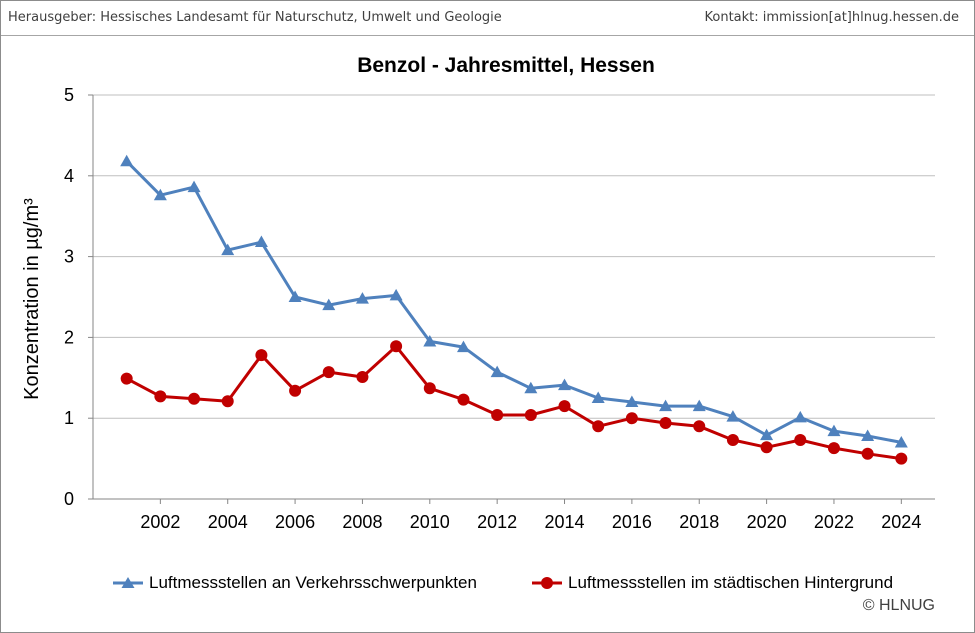  What do you see at coordinates (699, 522) in the screenshot?
I see `x-tick-label: 2018` at bounding box center [699, 522].